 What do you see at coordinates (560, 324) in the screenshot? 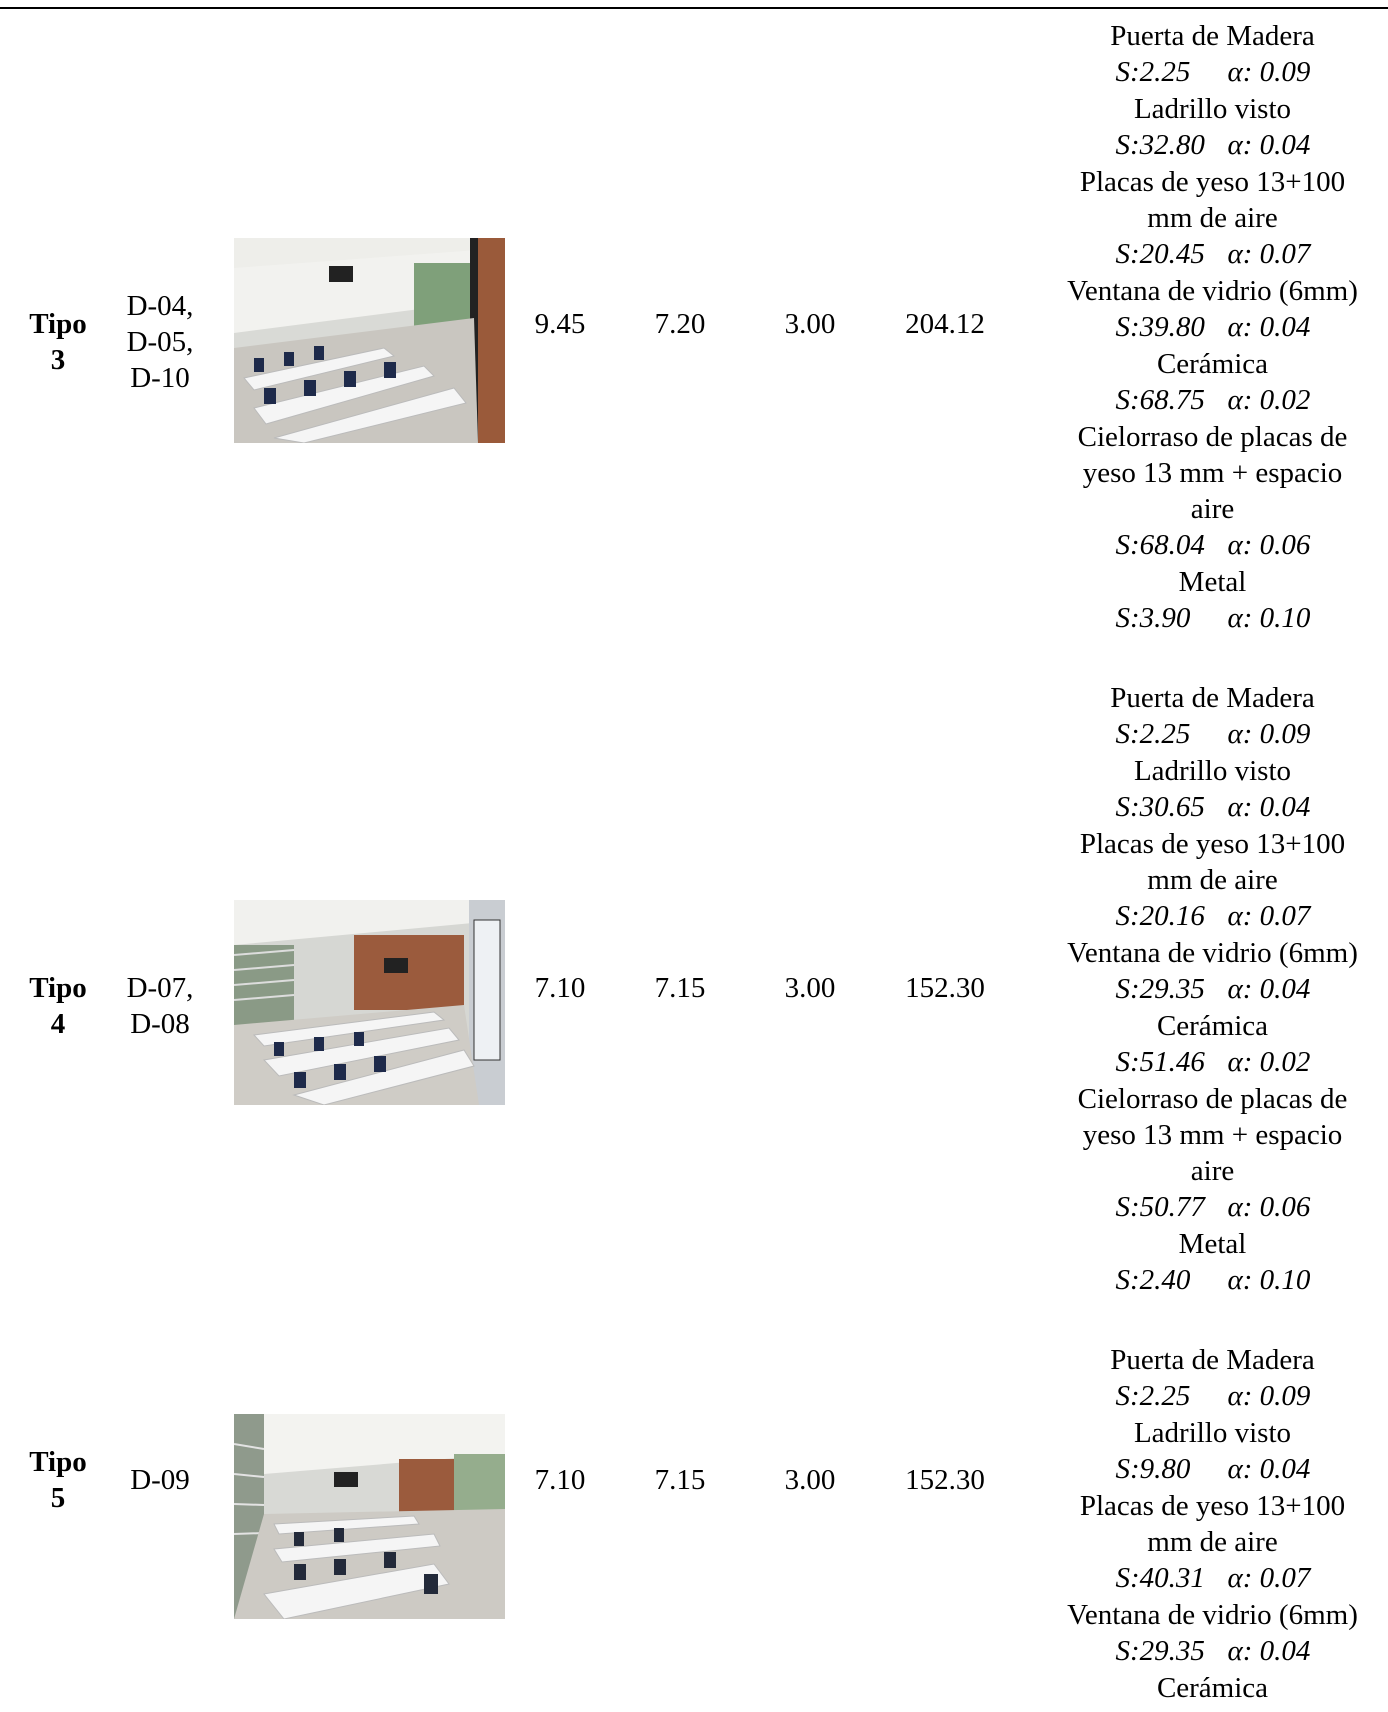
I see `length-value: 9.45` at bounding box center [560, 324].